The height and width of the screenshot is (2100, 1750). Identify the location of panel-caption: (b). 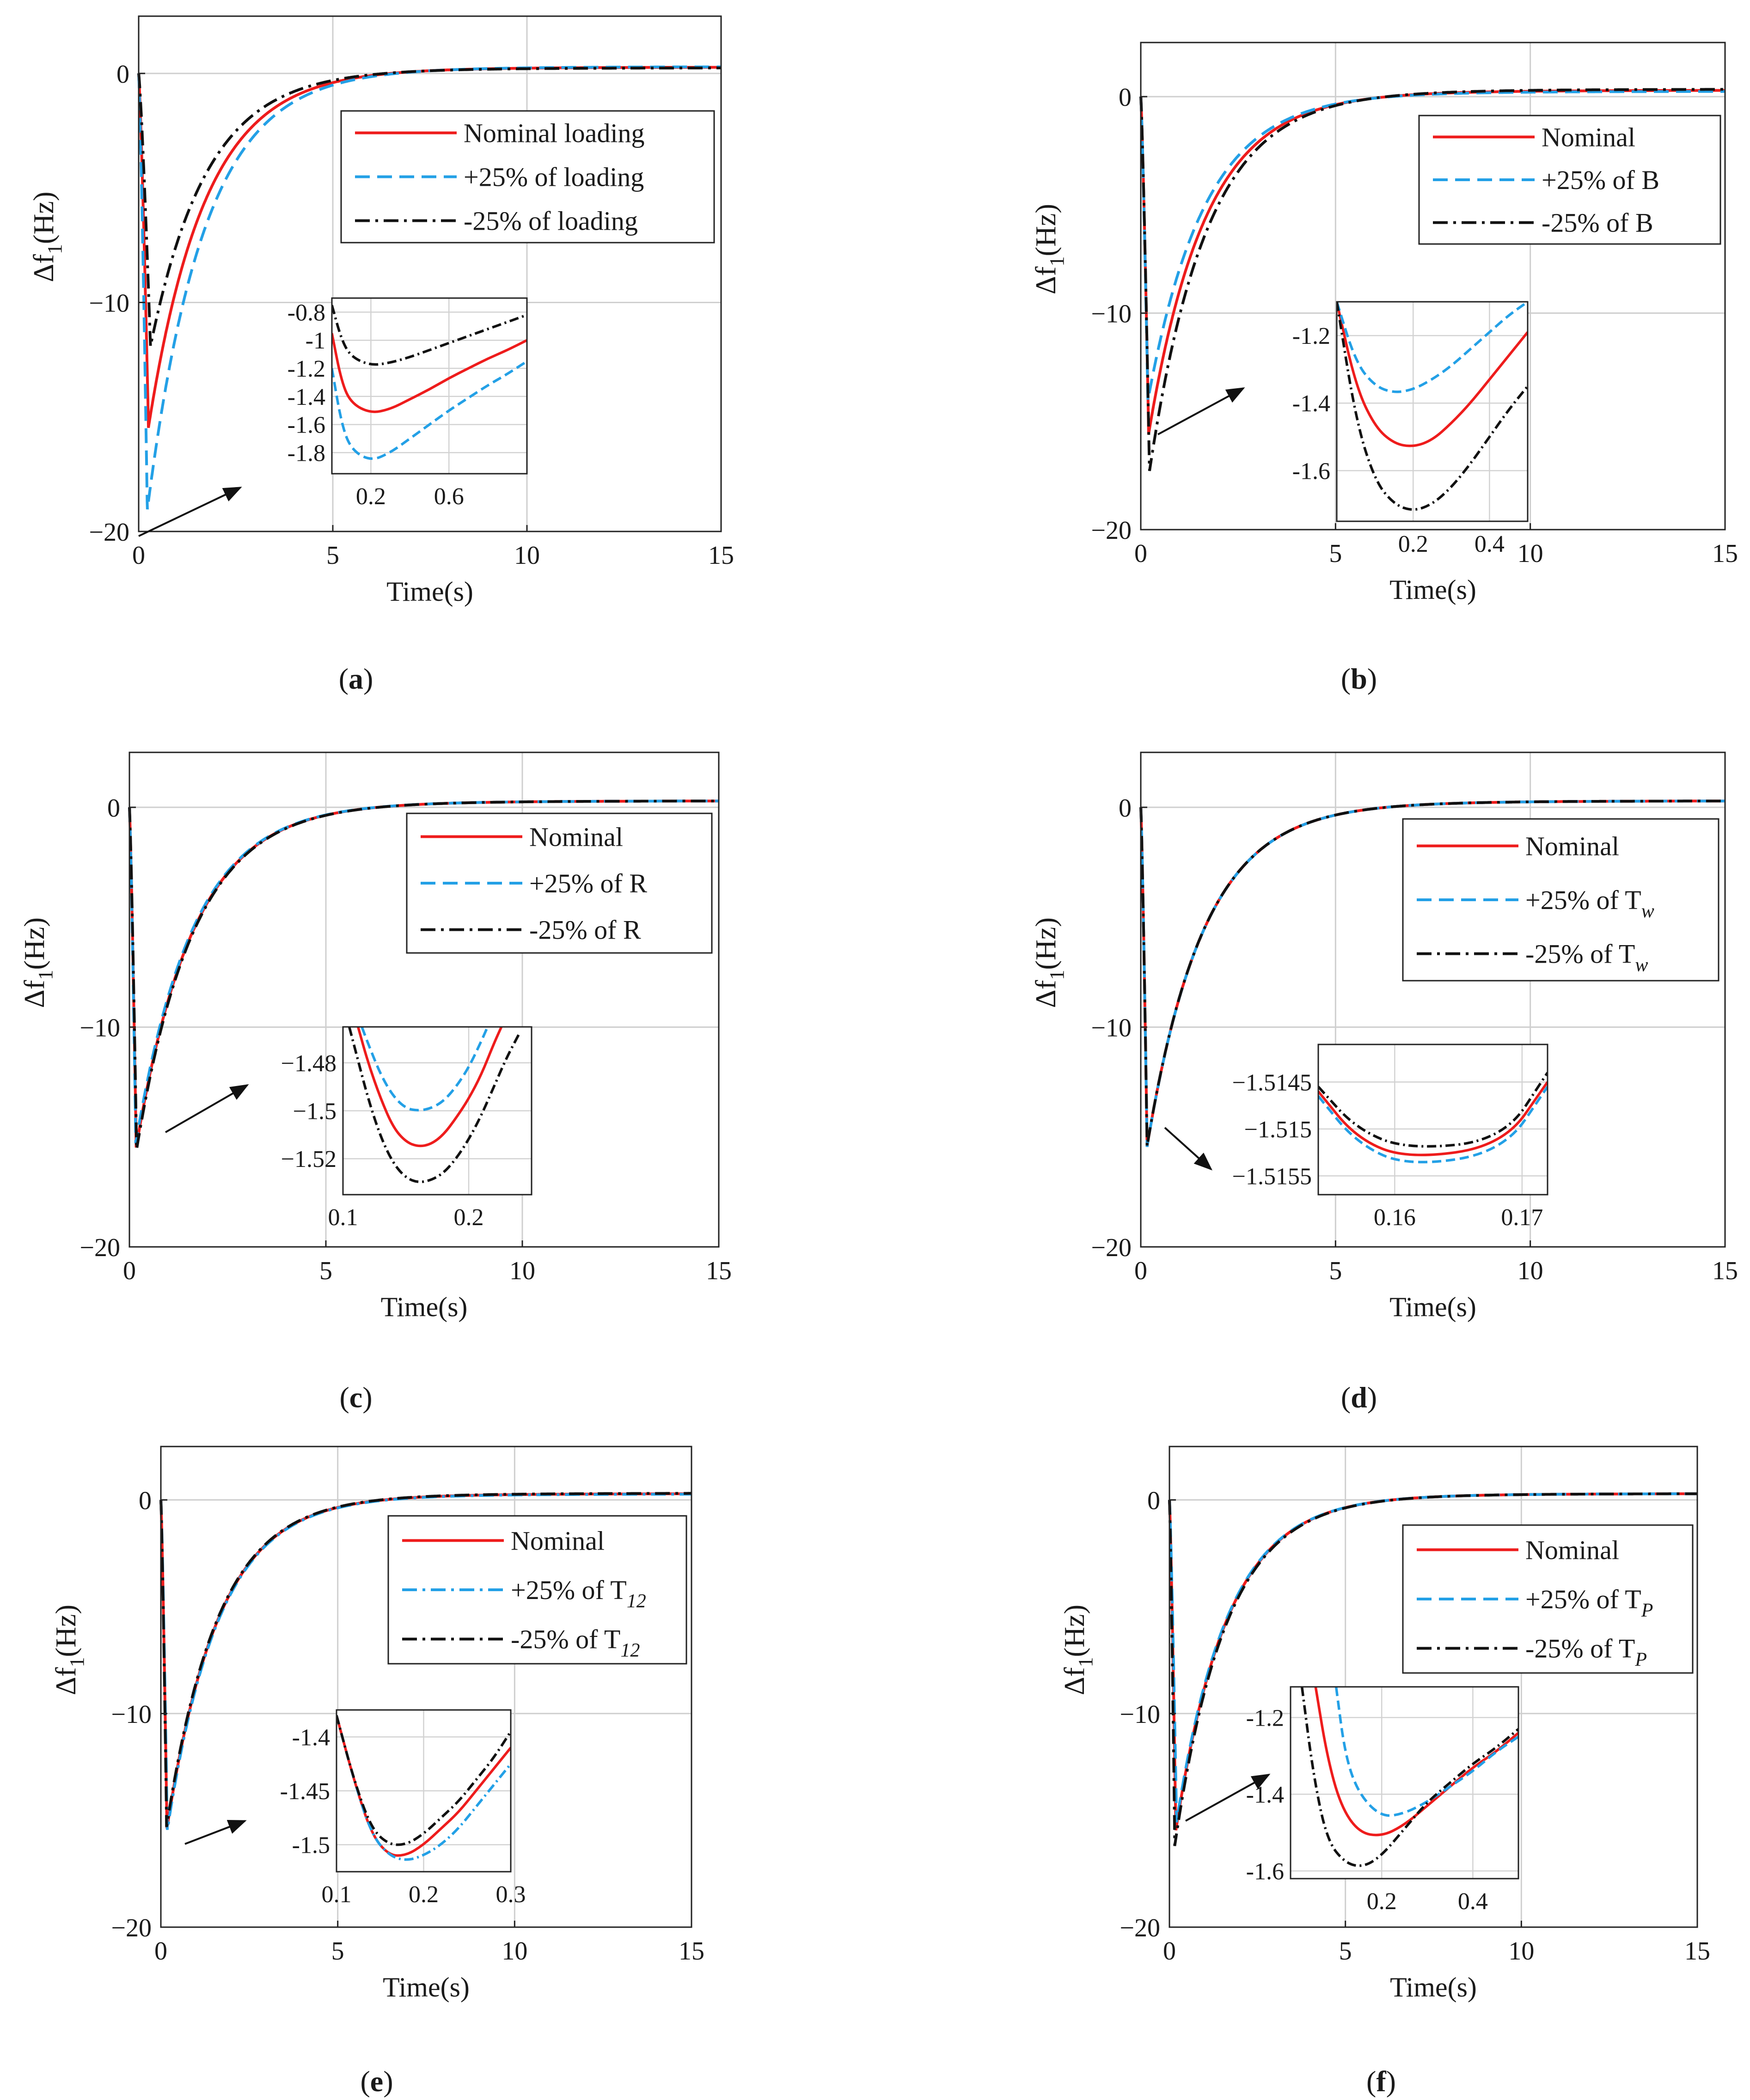
(1359, 678).